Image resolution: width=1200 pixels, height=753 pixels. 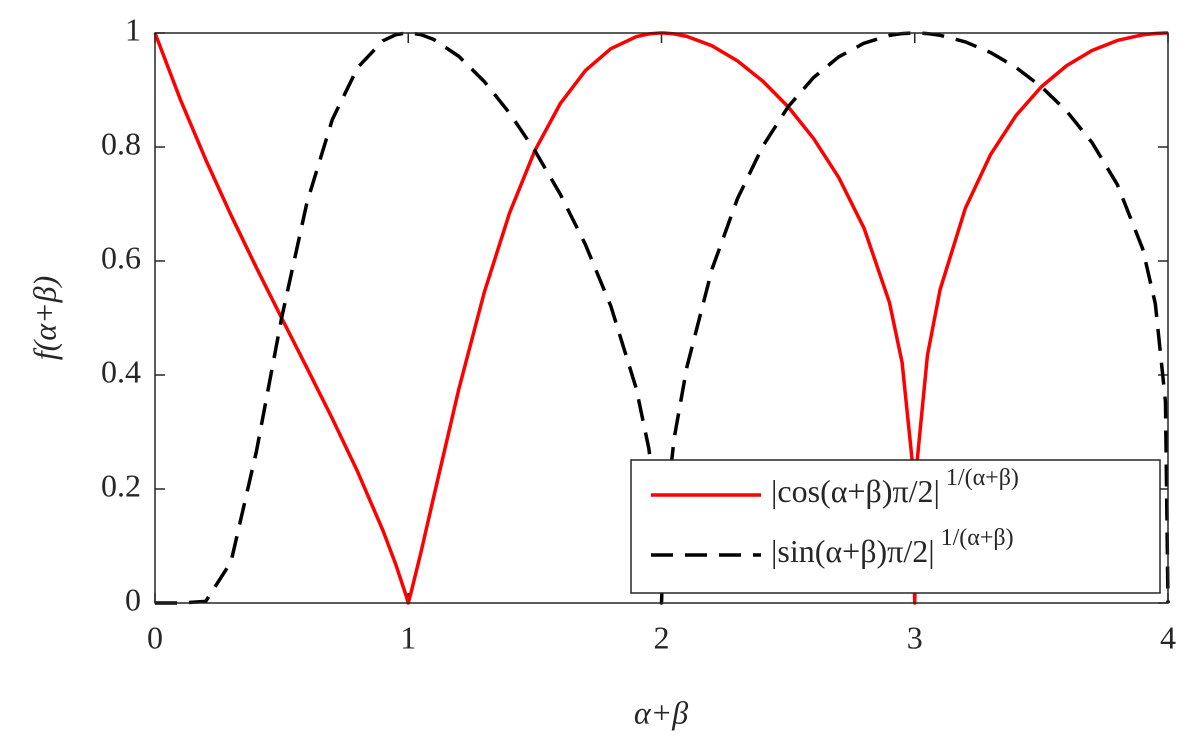 What do you see at coordinates (121, 257) in the screenshot?
I see `y-tick-label: 0.6` at bounding box center [121, 257].